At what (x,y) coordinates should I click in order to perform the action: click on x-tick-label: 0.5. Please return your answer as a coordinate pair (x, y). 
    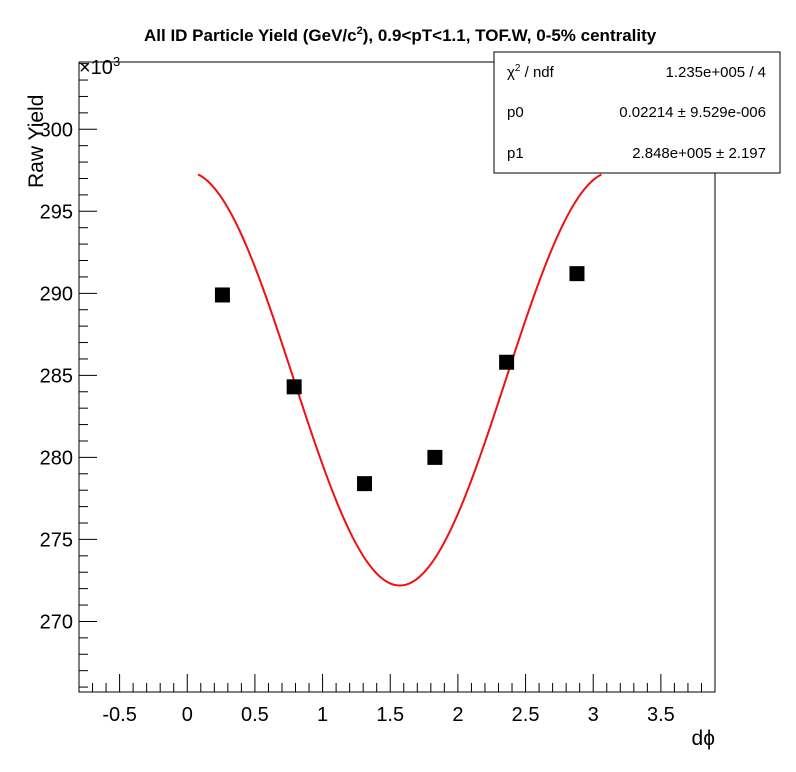
    Looking at the image, I should click on (255, 715).